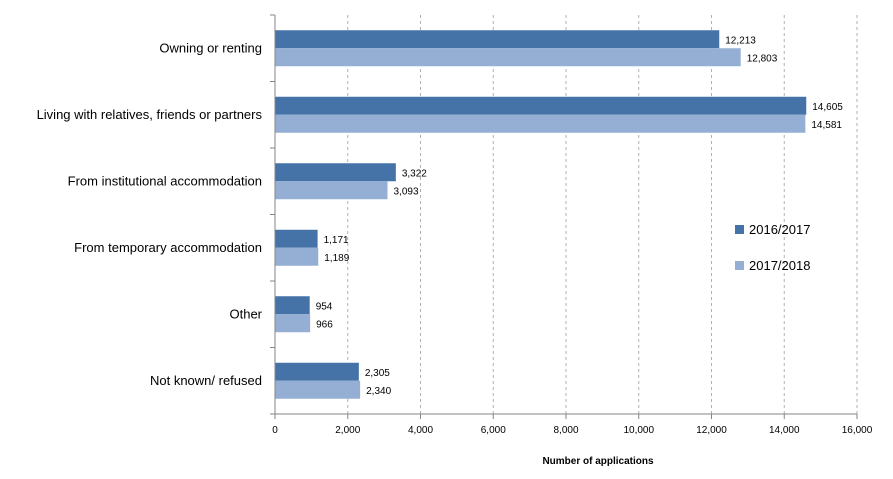 The height and width of the screenshot is (479, 893). I want to click on data-label: 954, so click(324, 306).